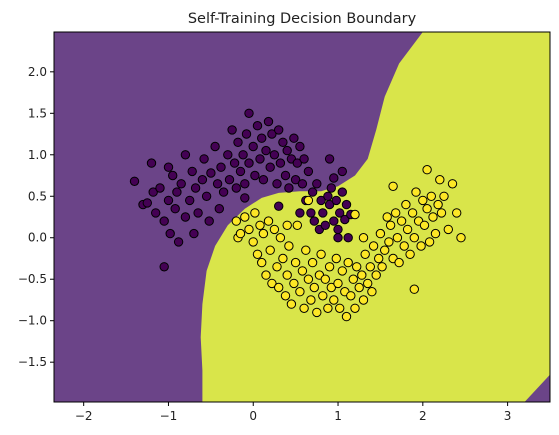  I want to click on x-tick-label: 0, so click(253, 416).